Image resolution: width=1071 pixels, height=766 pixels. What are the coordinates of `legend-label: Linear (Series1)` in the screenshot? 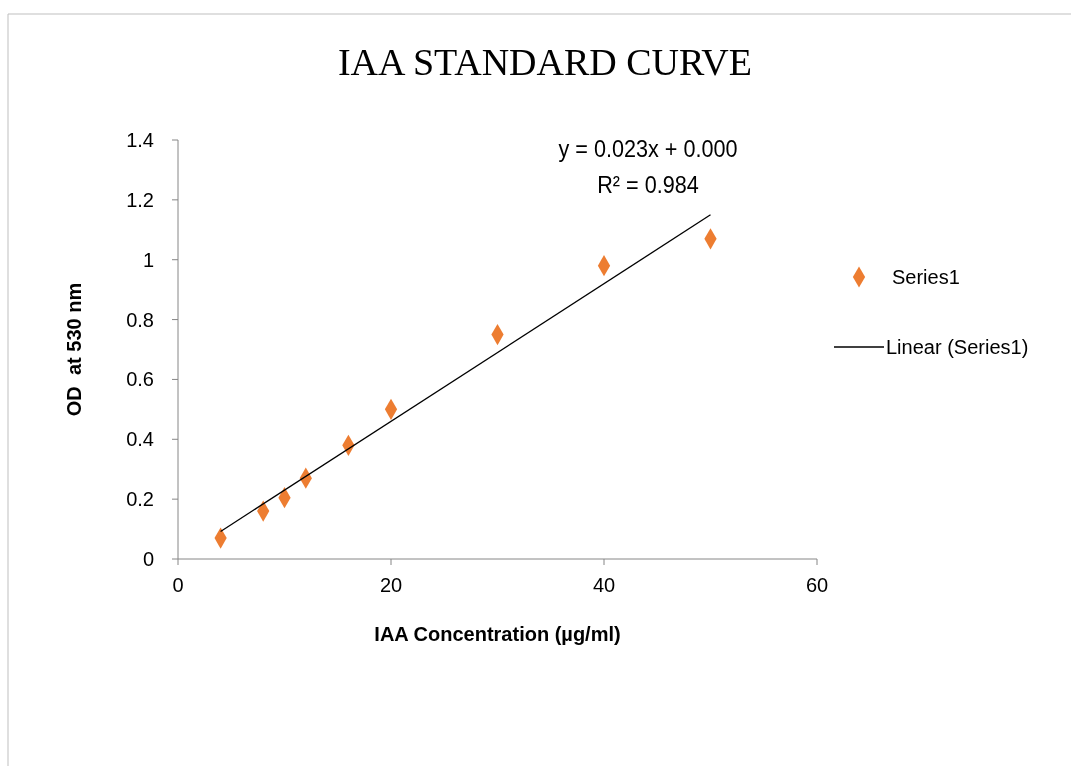 It's located at (957, 347).